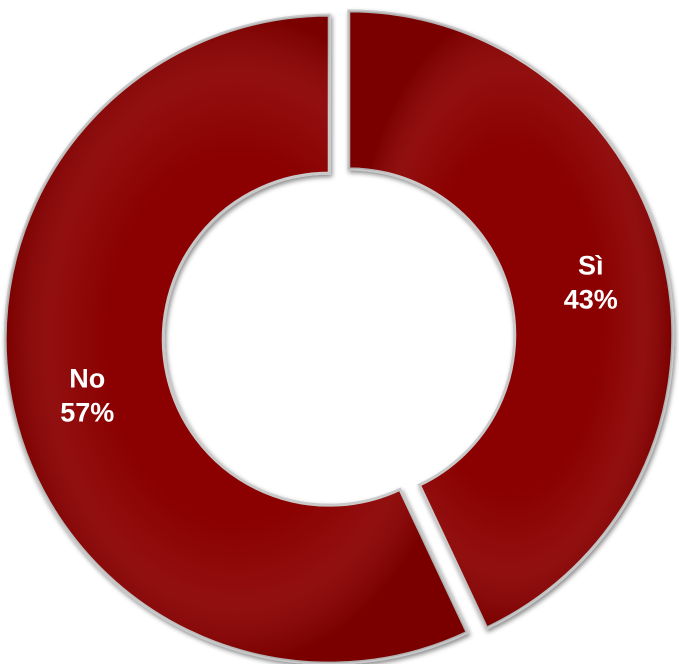 Image resolution: width=679 pixels, height=664 pixels. I want to click on slice-name-label: No, so click(87, 378).